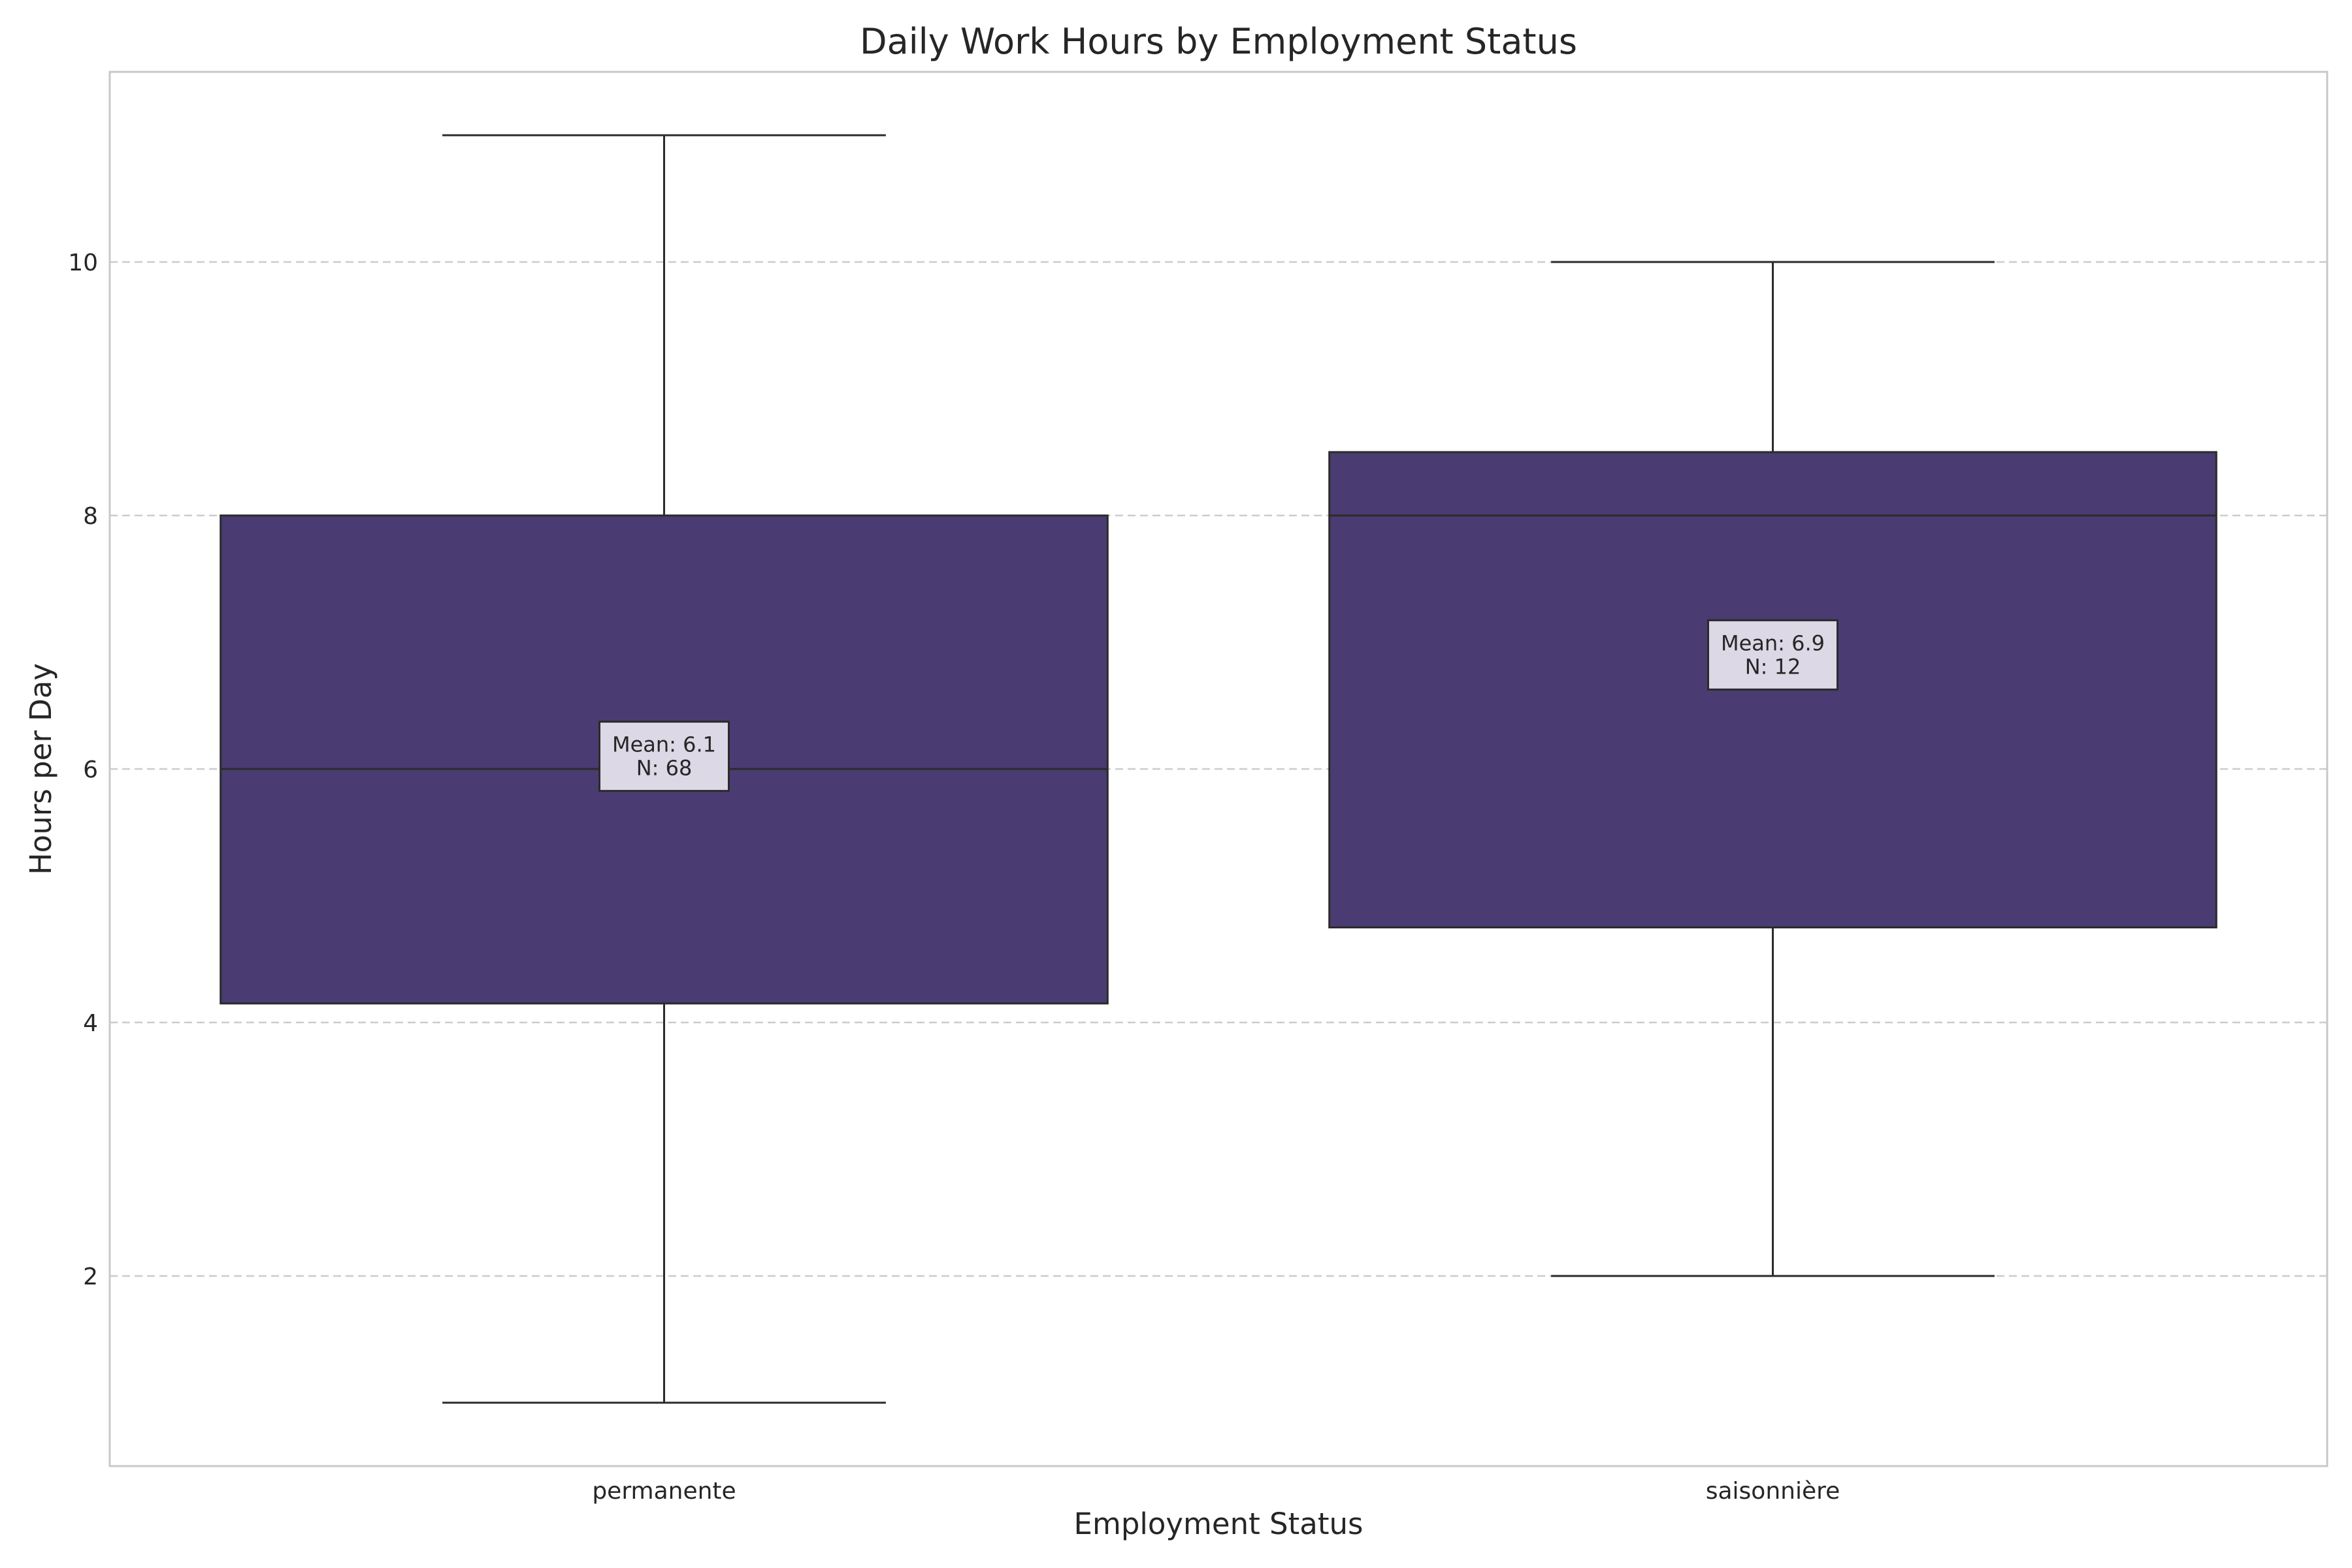 The width and height of the screenshot is (2352, 1568). What do you see at coordinates (1773, 642) in the screenshot?
I see `annotation-mean-text: Mean: 6.9` at bounding box center [1773, 642].